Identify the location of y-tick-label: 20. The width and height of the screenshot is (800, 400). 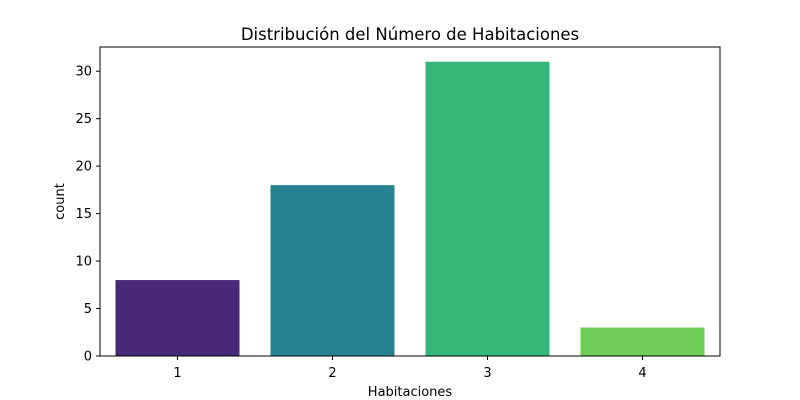
(83, 167).